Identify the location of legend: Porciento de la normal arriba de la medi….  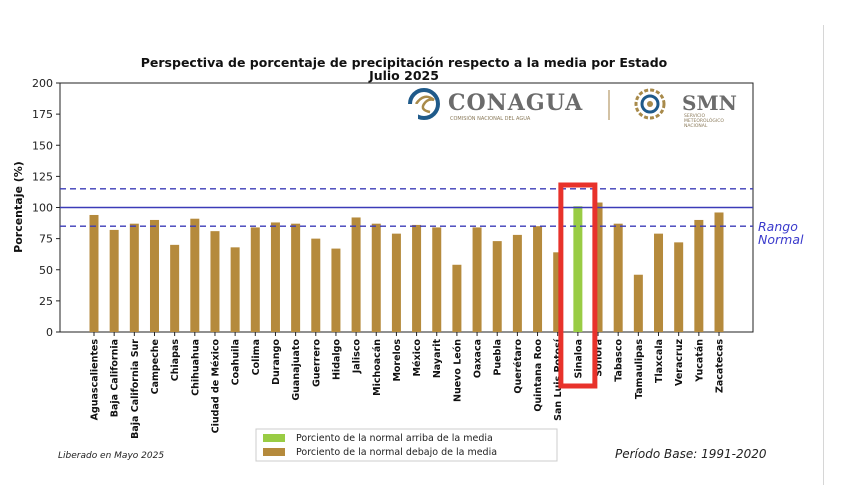
(406, 445).